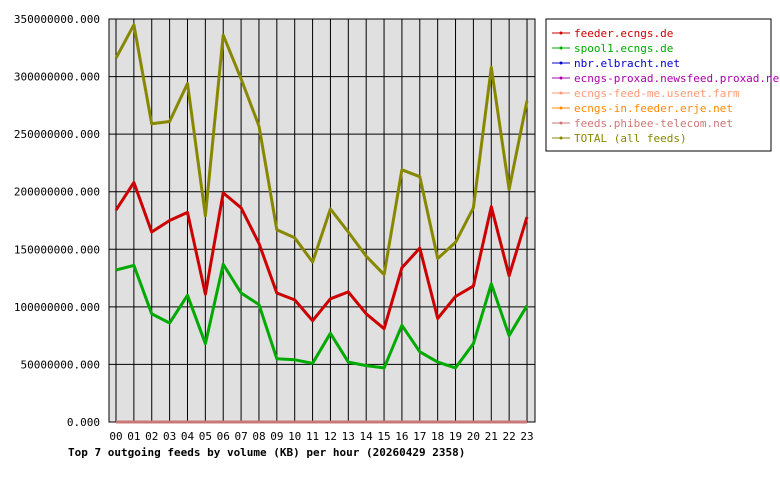  What do you see at coordinates (115, 436) in the screenshot?
I see `x-tick-label: 00` at bounding box center [115, 436].